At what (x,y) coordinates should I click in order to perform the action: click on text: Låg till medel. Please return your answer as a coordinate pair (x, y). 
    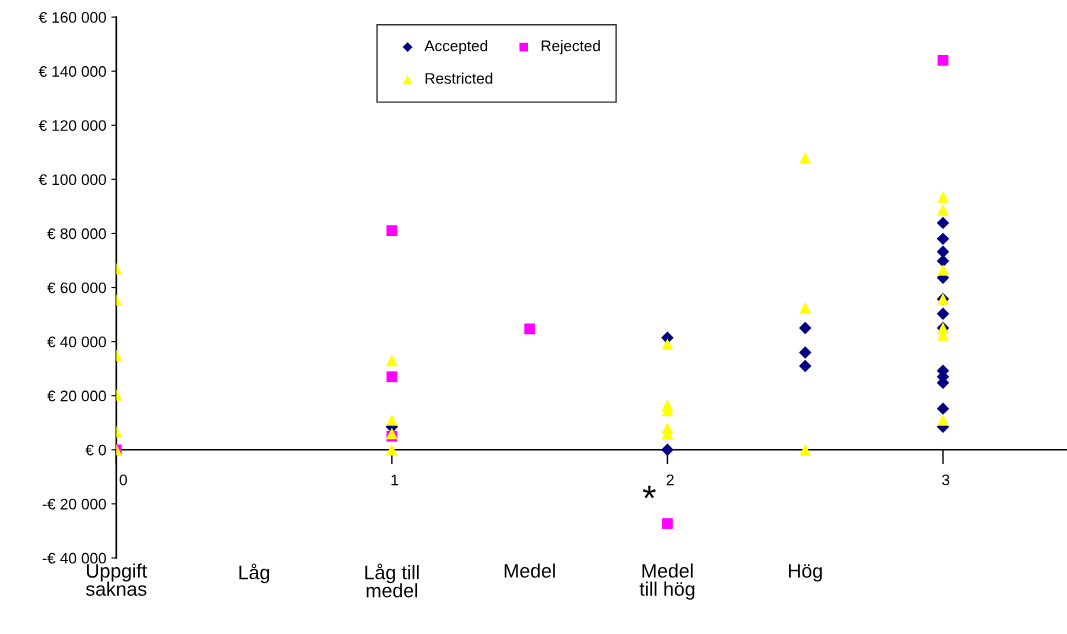
    Looking at the image, I should click on (392, 580).